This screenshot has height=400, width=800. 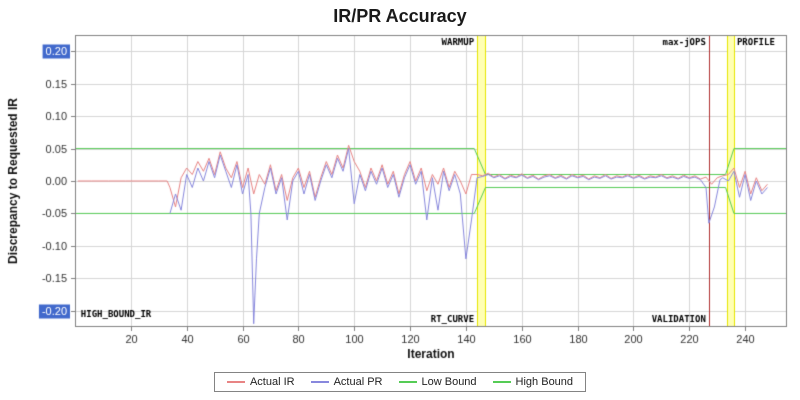 I want to click on legend-label: High Bound, so click(x=544, y=382).